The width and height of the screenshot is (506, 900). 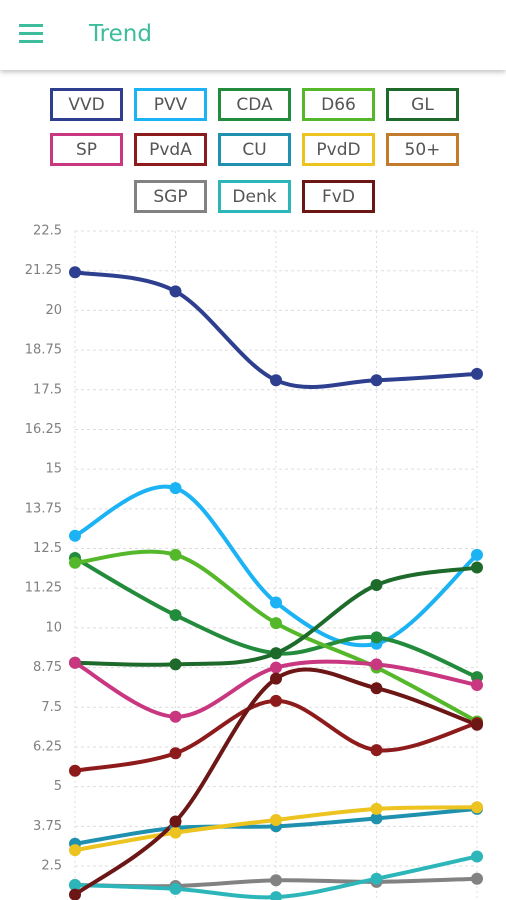 I want to click on app-bar: Trend, so click(x=253, y=35).